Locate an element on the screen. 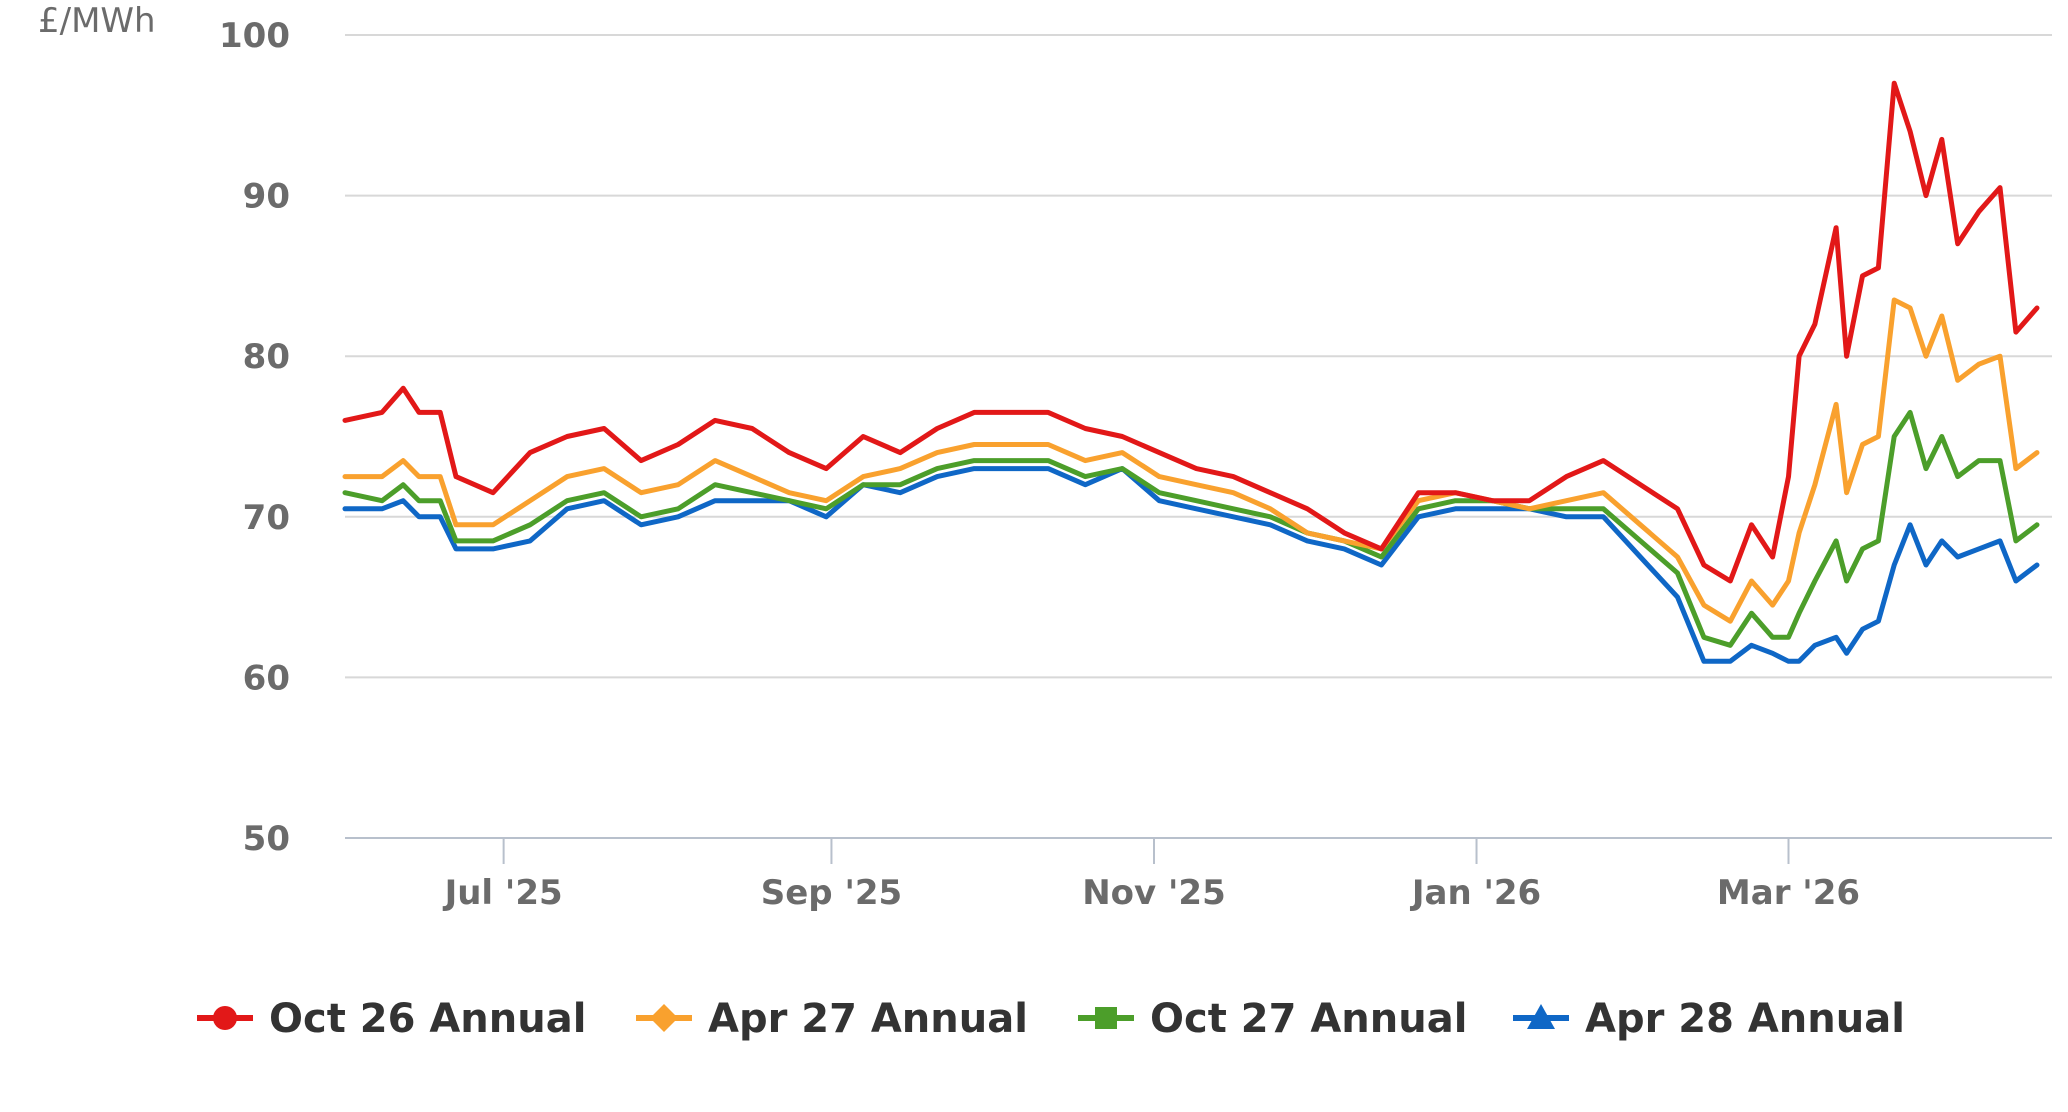 The width and height of the screenshot is (2068, 1112). y-axis-tick-labels: 100 90 80 70 60 50 is located at coordinates (254, 437).